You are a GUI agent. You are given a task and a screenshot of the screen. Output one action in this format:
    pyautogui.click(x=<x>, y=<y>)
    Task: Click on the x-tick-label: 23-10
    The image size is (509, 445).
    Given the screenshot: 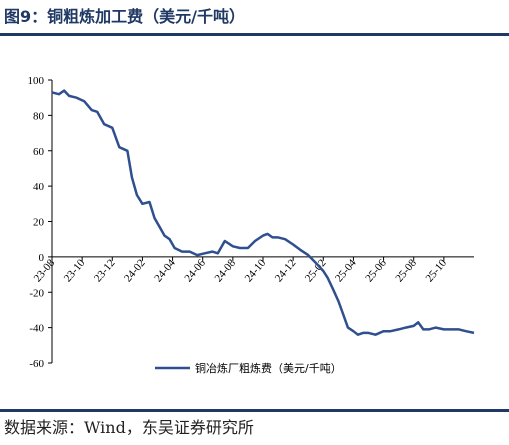 What is the action you would take?
    pyautogui.click(x=75, y=271)
    